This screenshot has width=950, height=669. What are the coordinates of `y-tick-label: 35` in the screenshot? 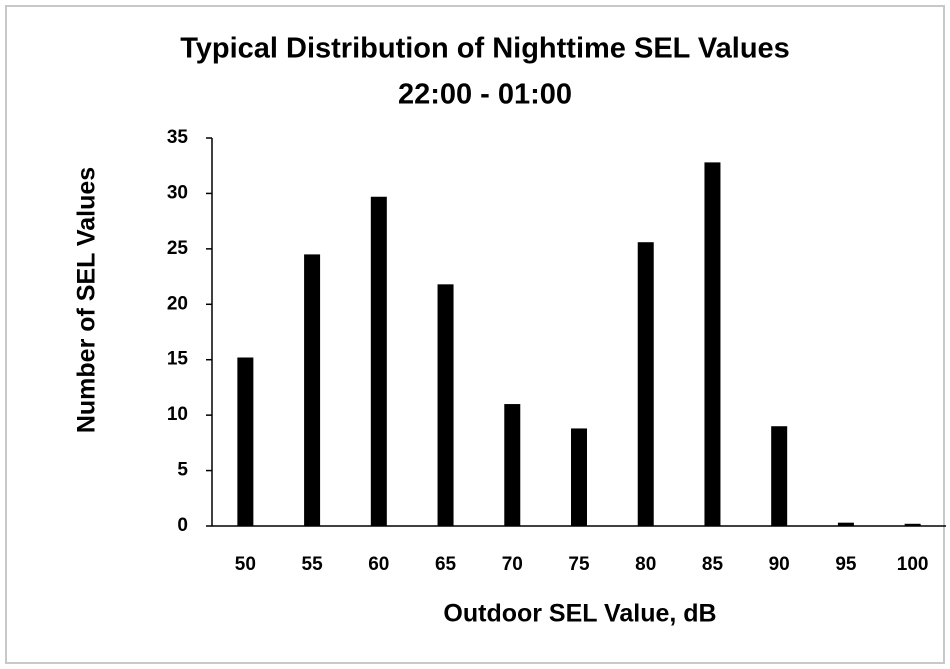 It's located at (178, 137).